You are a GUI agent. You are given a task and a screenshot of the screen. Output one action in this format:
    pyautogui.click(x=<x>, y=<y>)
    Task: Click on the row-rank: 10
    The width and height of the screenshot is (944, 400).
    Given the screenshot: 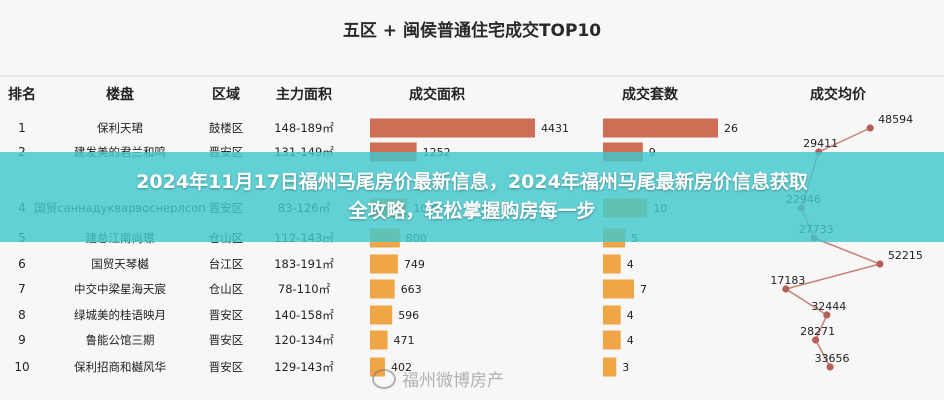 What is the action you would take?
    pyautogui.click(x=21, y=367)
    